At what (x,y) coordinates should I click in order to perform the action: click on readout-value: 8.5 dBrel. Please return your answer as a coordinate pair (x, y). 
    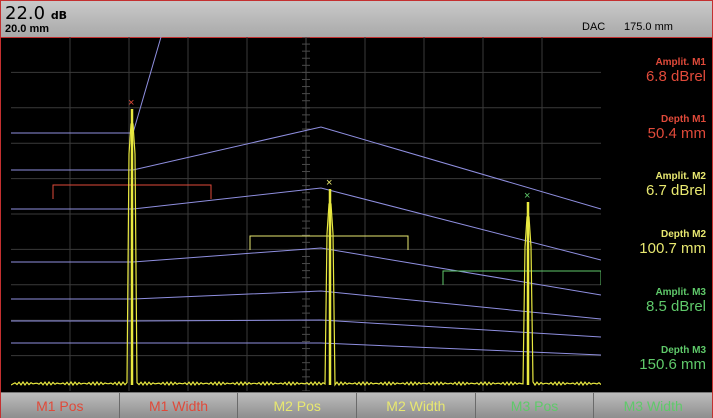
    Looking at the image, I should click on (675, 306).